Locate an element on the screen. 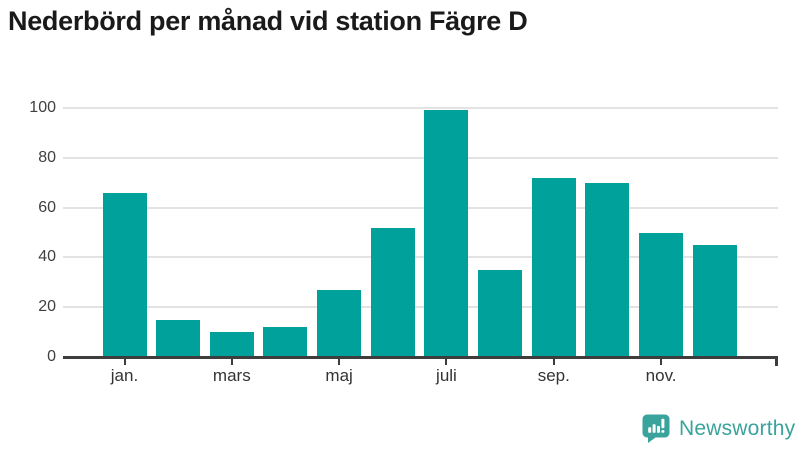 The width and height of the screenshot is (800, 450). newsworthy-logo-text: Newsworthy is located at coordinates (737, 428).